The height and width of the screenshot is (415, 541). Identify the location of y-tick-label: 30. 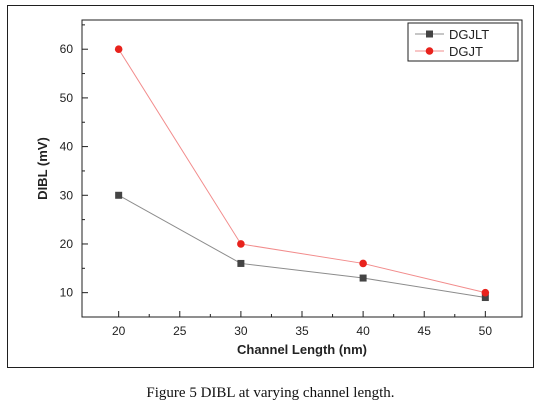
(67, 195).